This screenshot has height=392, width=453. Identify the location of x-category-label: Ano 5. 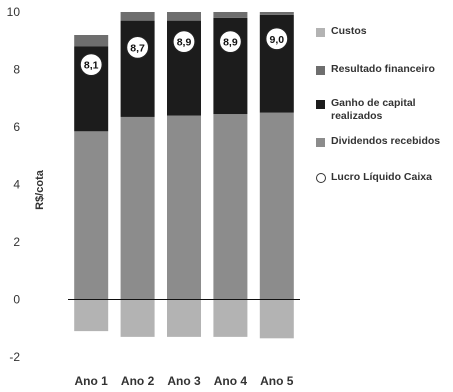
(277, 381).